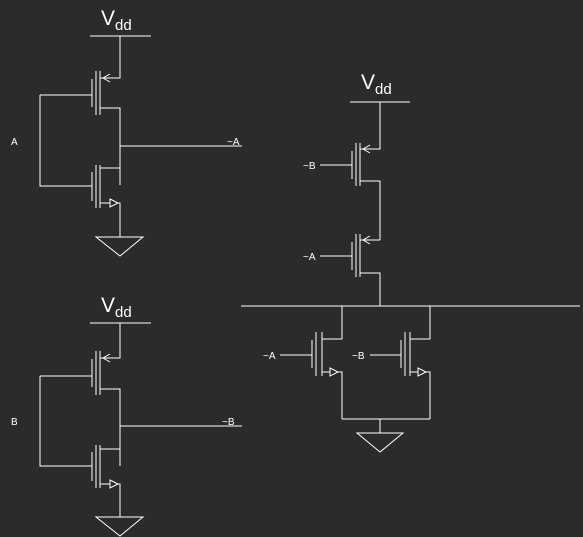 The height and width of the screenshot is (537, 583). I want to click on nor-nmos-b, so click(415, 341).